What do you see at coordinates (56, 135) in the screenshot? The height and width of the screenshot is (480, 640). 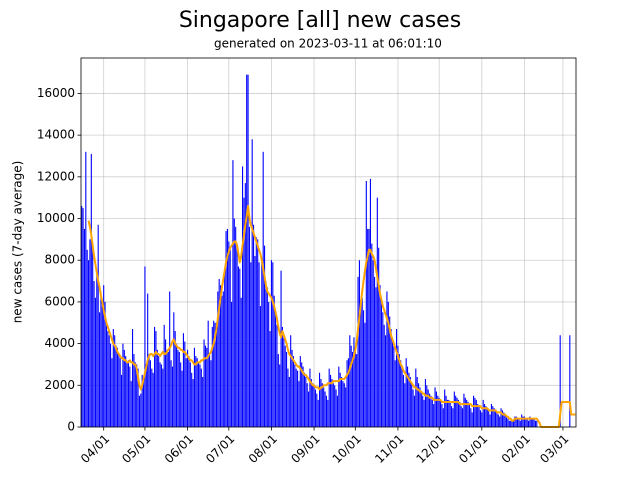 I see `y-tick-label: 14000` at bounding box center [56, 135].